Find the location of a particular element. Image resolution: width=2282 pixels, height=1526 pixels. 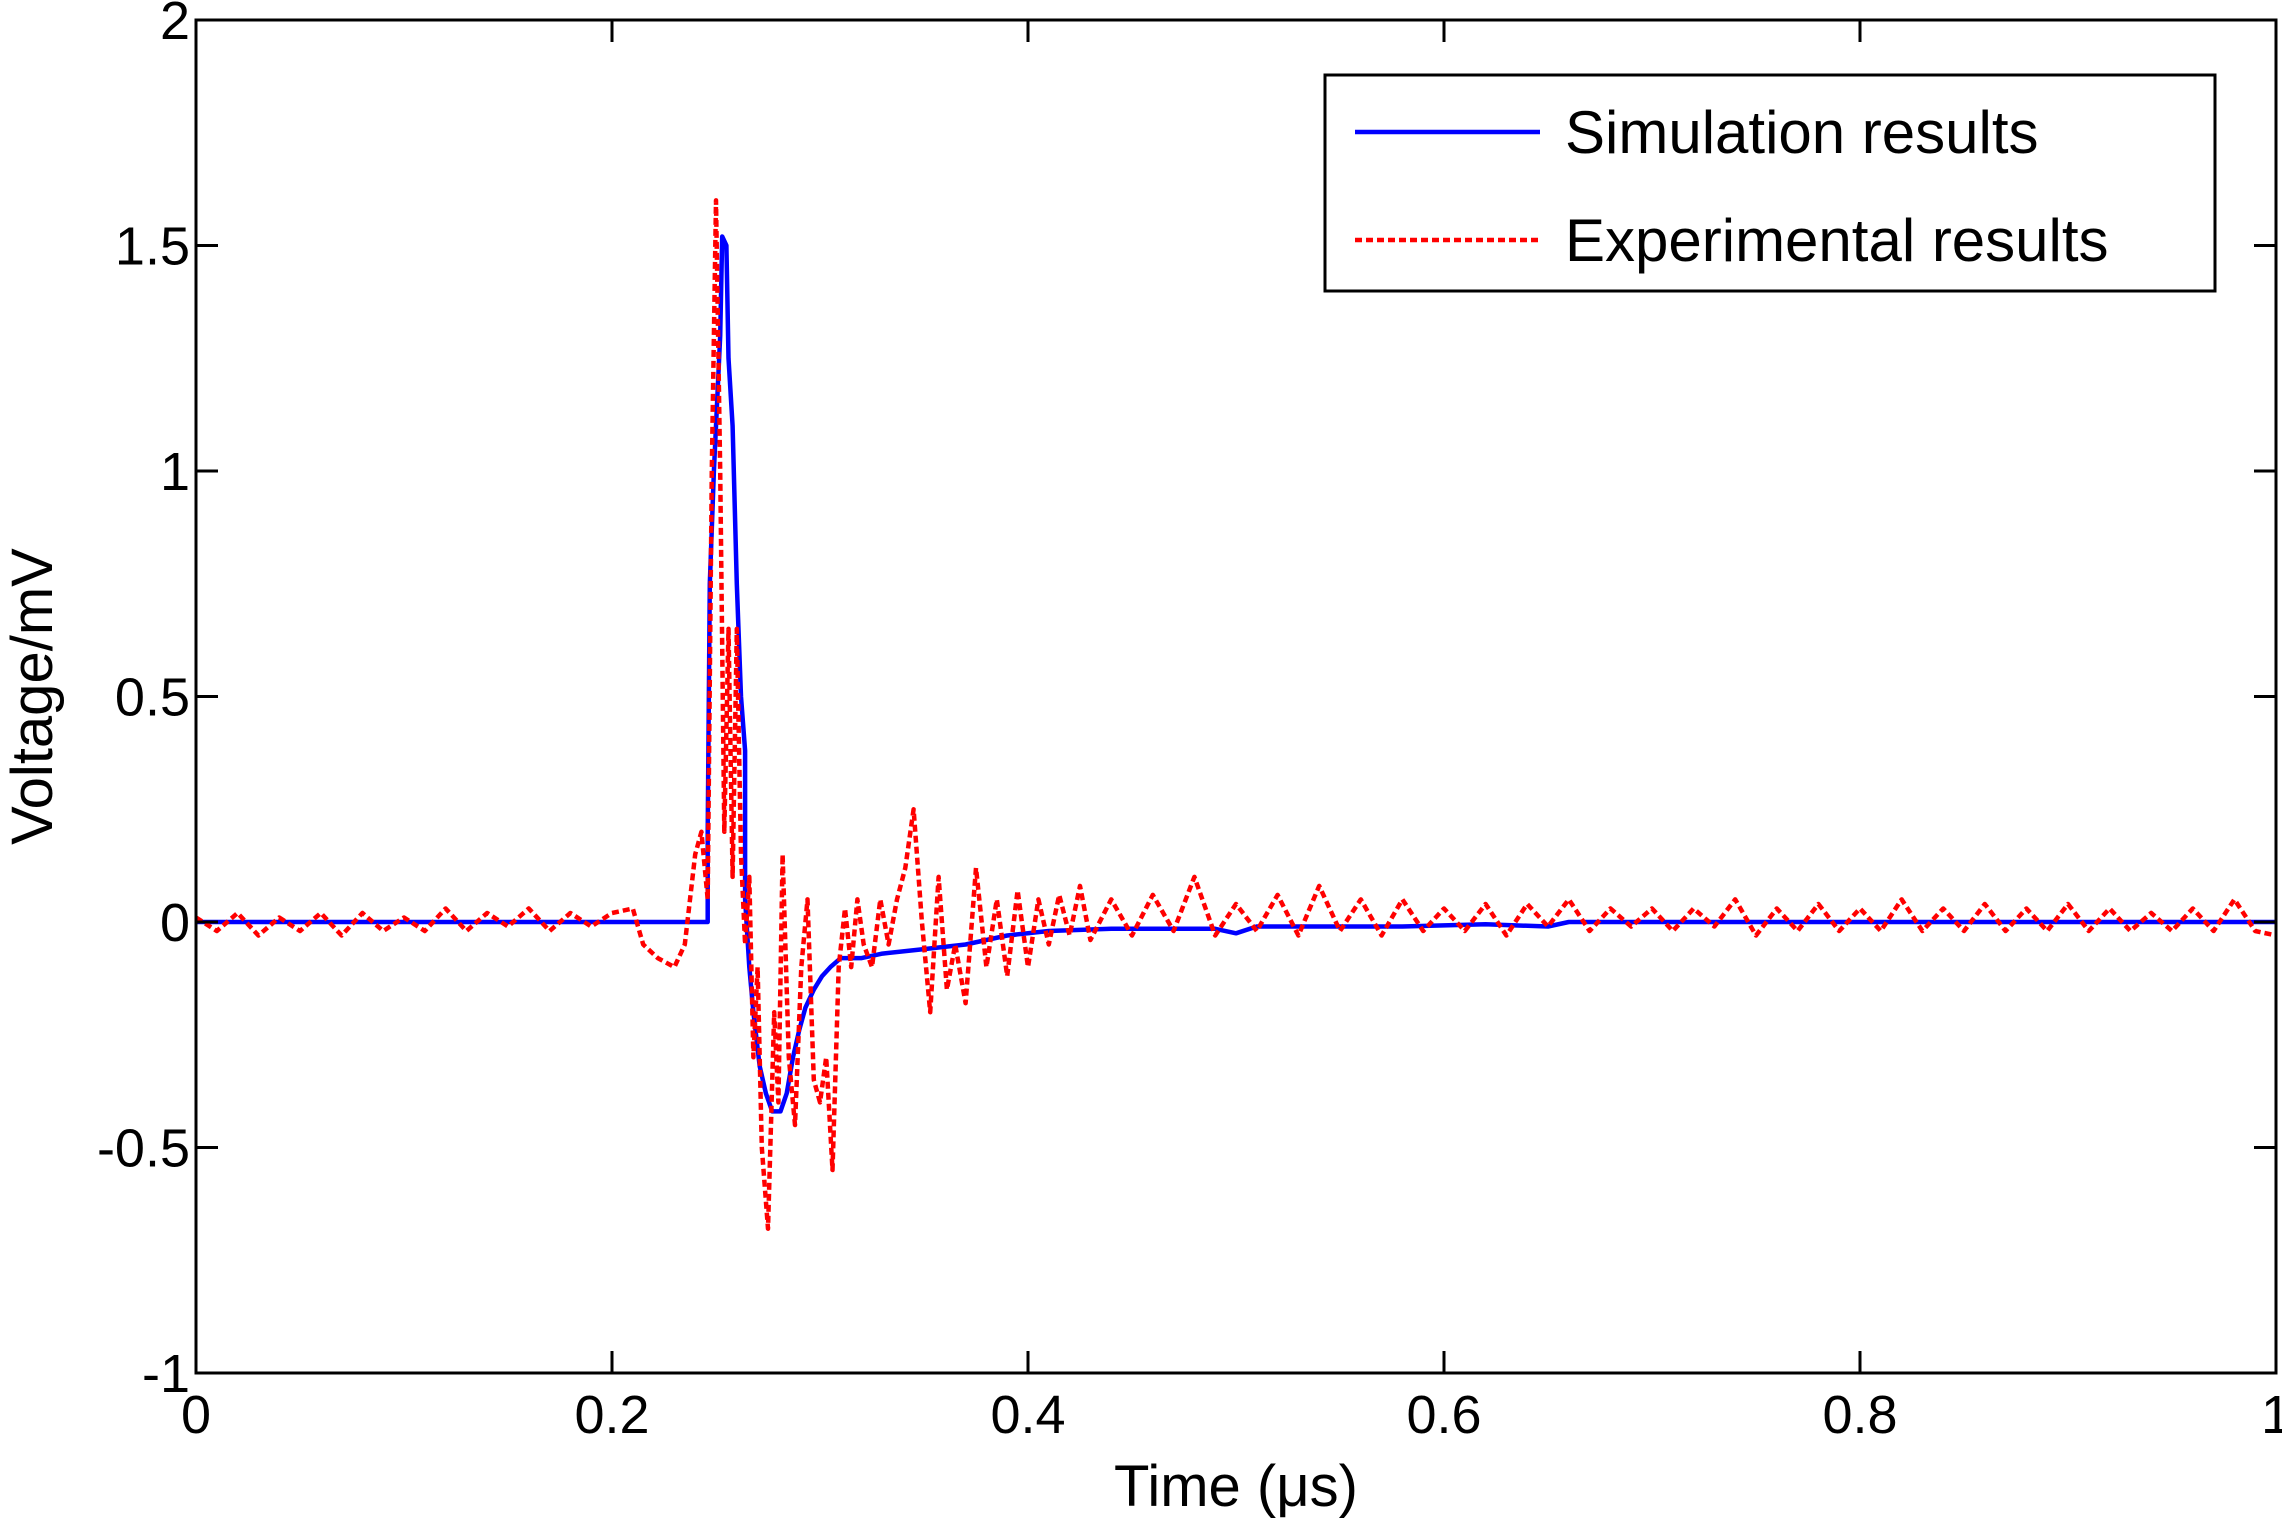

y-tick-label: 1 is located at coordinates (175, 472).